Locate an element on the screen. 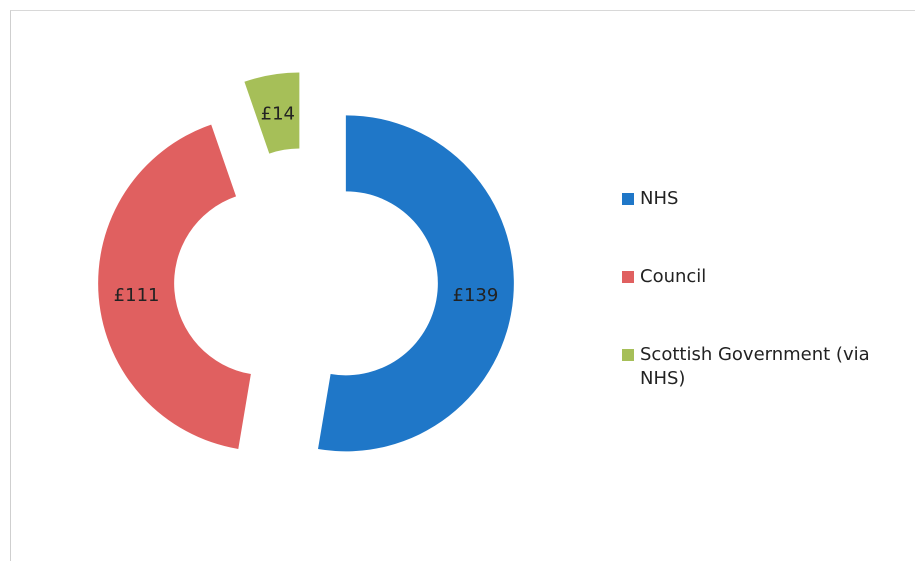  slice-scottish-government is located at coordinates (272, 113).